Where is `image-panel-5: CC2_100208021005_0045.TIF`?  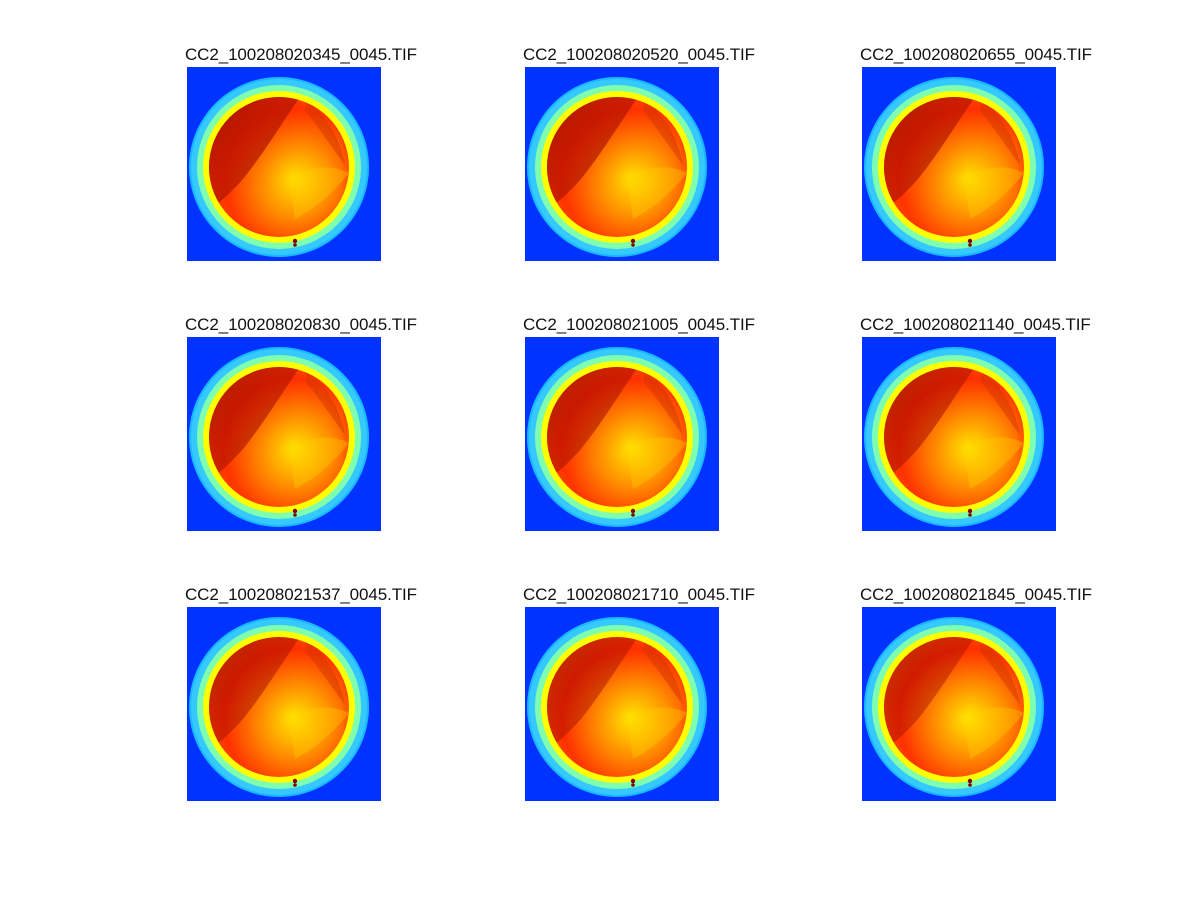
image-panel-5: CC2_100208021005_0045.TIF is located at coordinates (663, 435).